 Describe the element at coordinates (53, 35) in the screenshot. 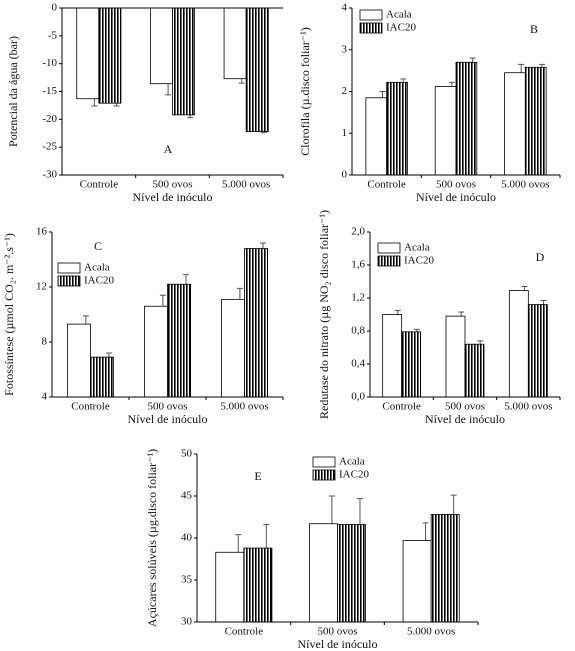

I see `y-tick-label: -5` at that location.